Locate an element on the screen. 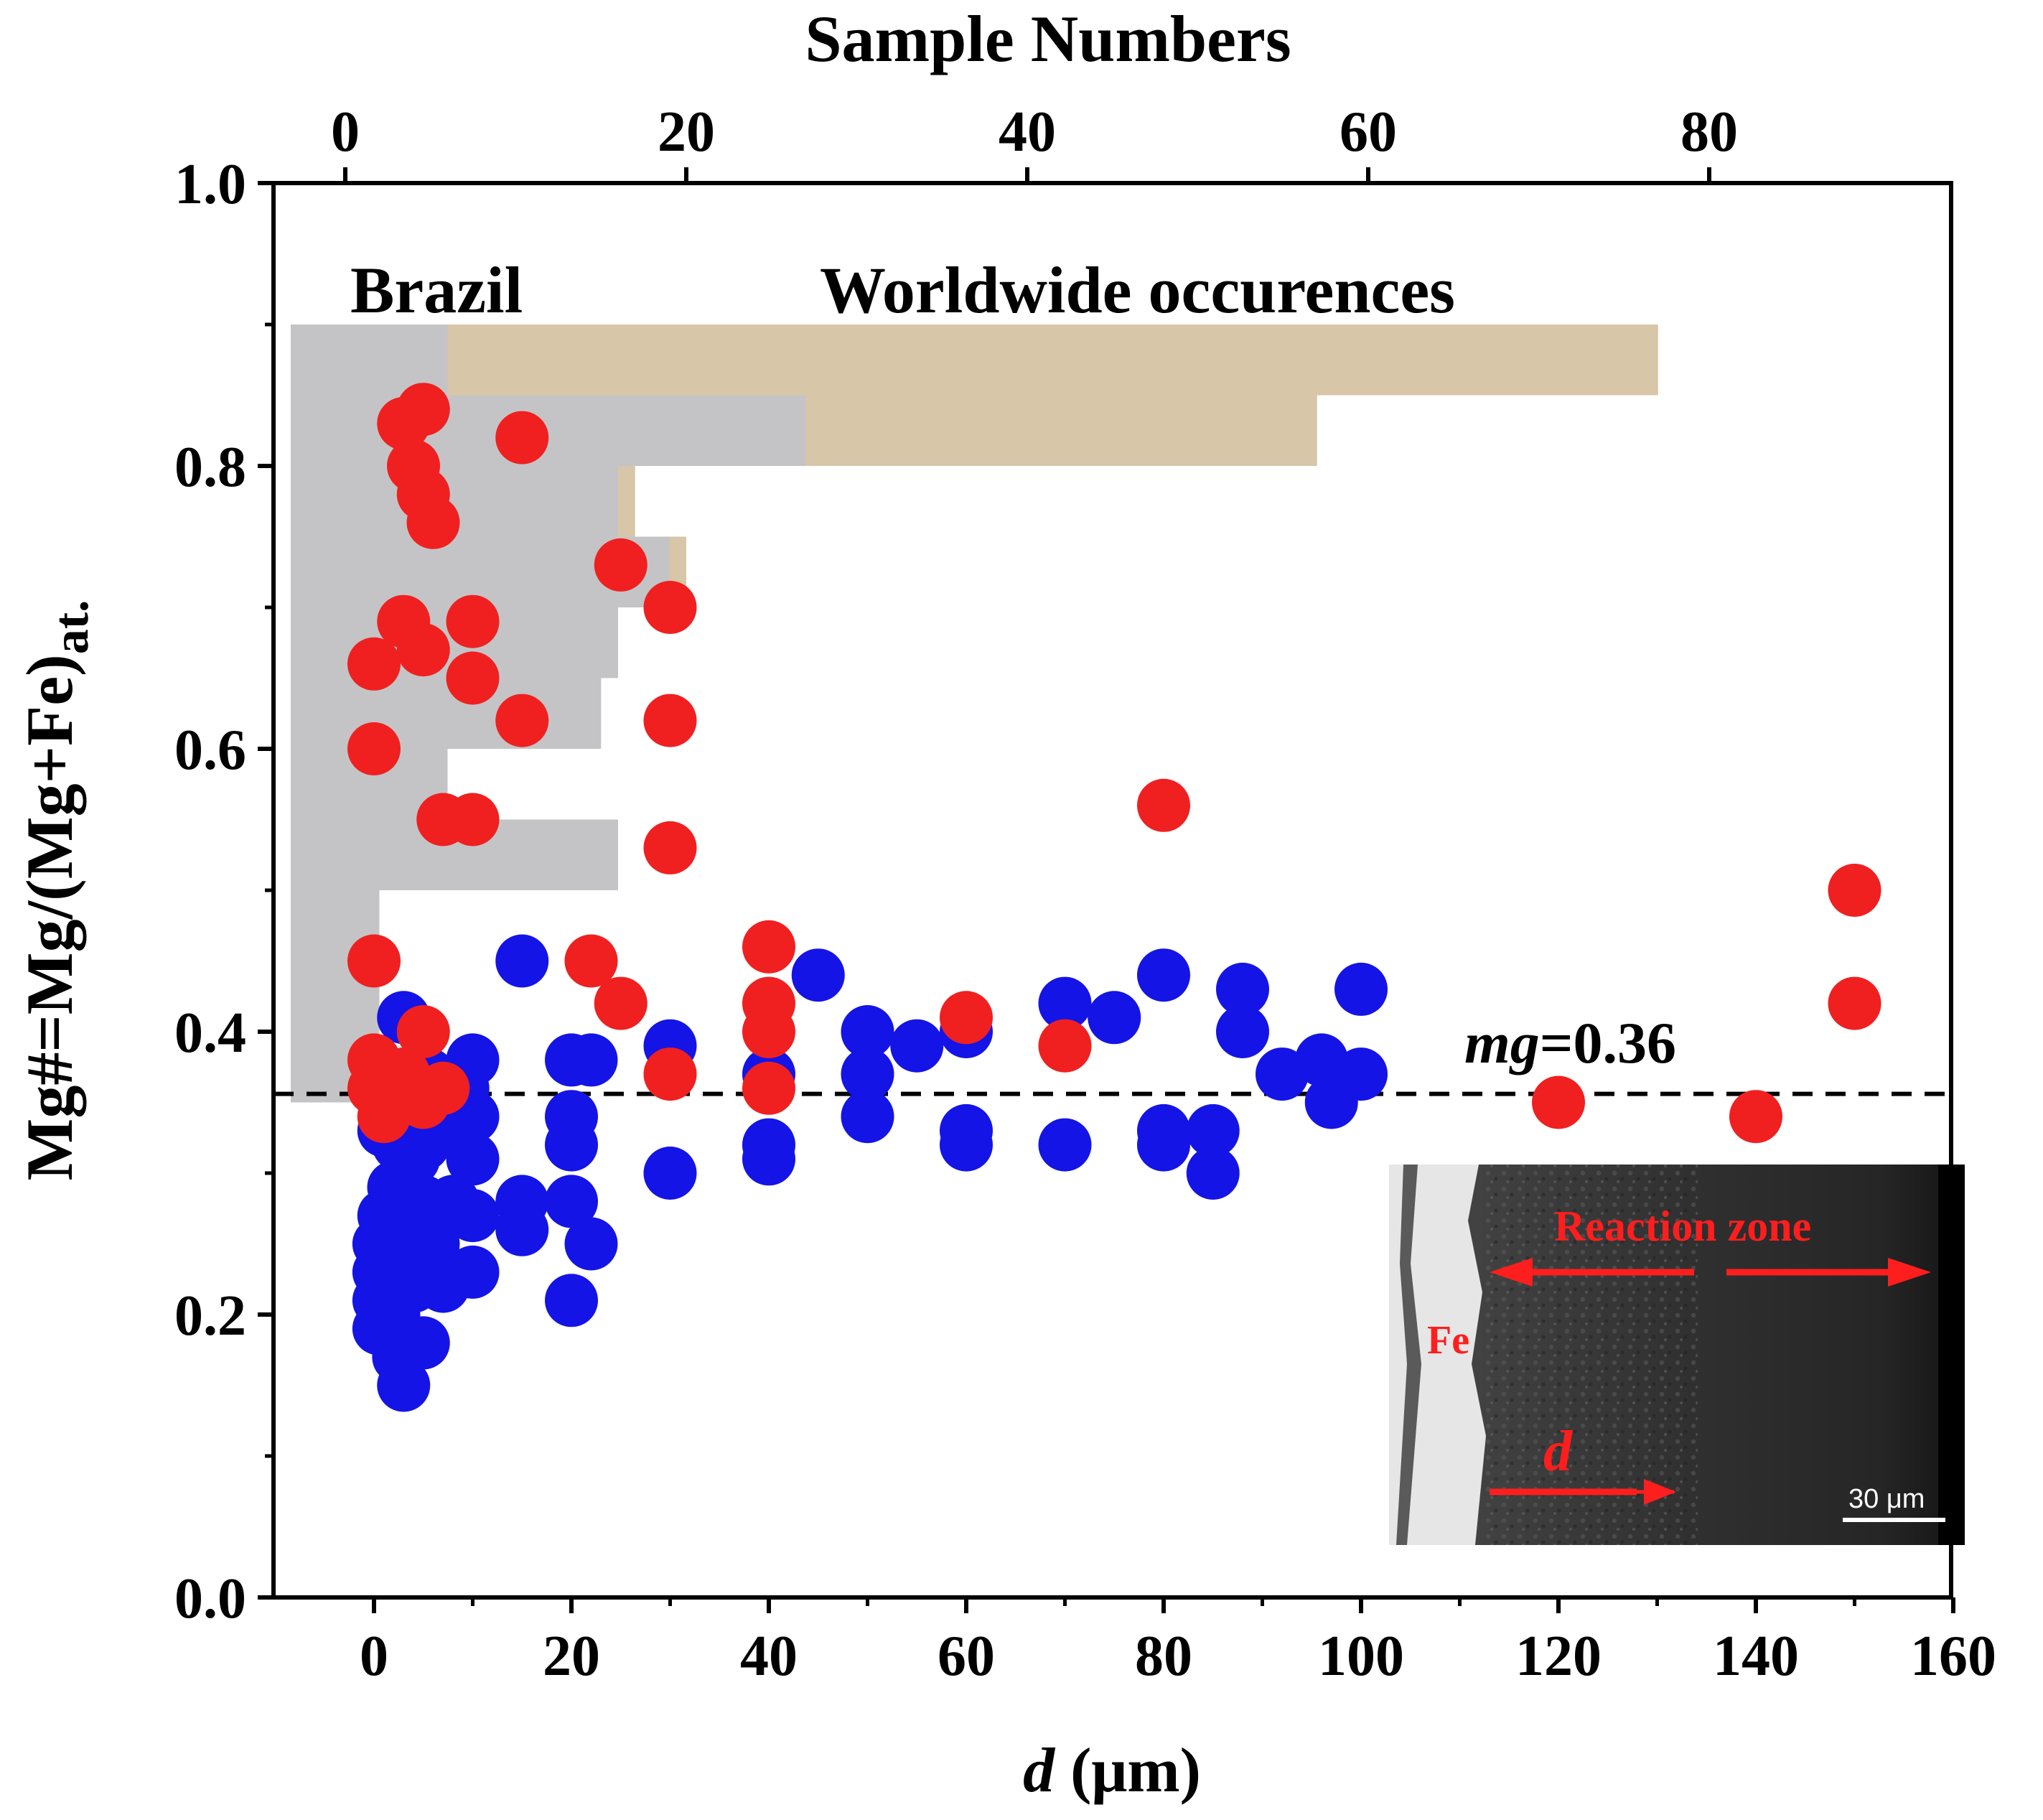 The image size is (2043, 1820). x-tick-label: 100 is located at coordinates (1361, 1656).